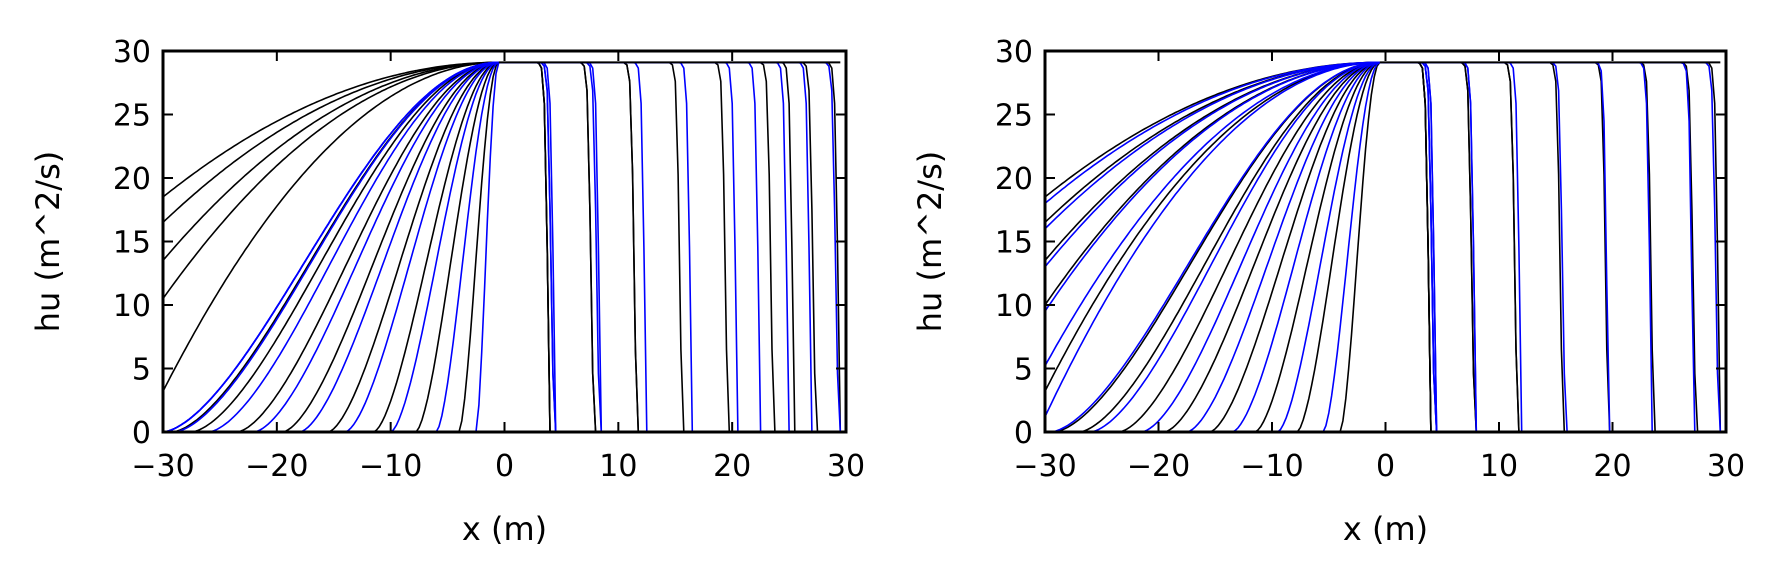 The width and height of the screenshot is (1773, 581). Describe the element at coordinates (504, 529) in the screenshot. I see `x-axis-label-left: x (m)` at that location.